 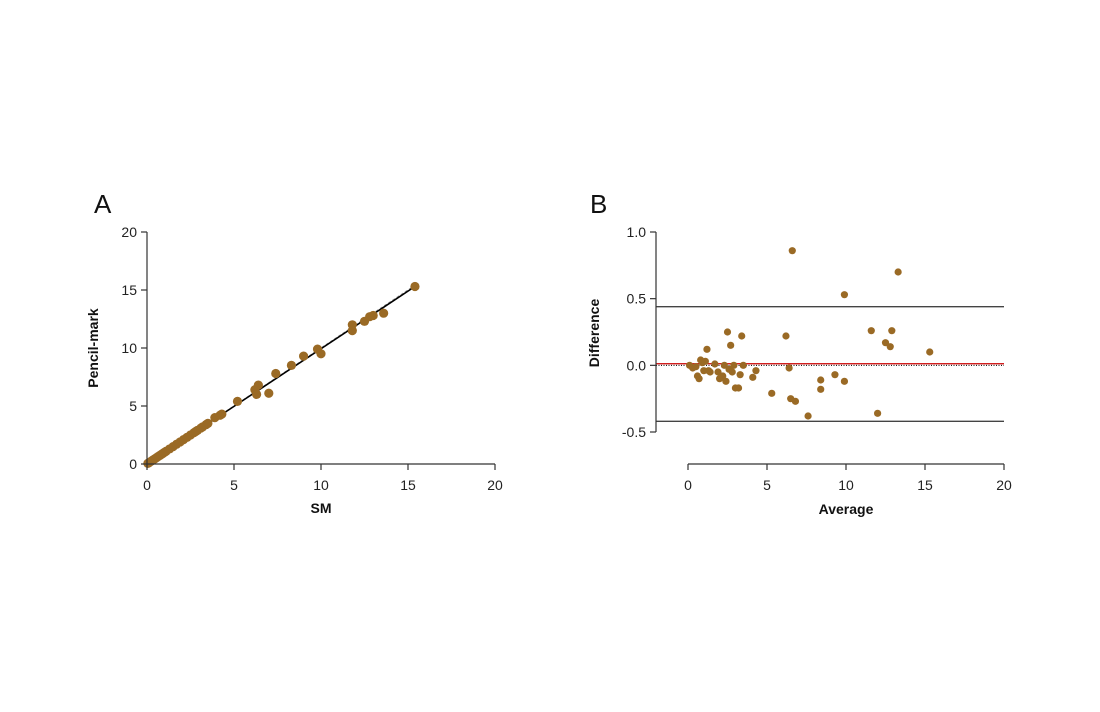 I want to click on panel-a-x-tick-label: 5, so click(x=234, y=485).